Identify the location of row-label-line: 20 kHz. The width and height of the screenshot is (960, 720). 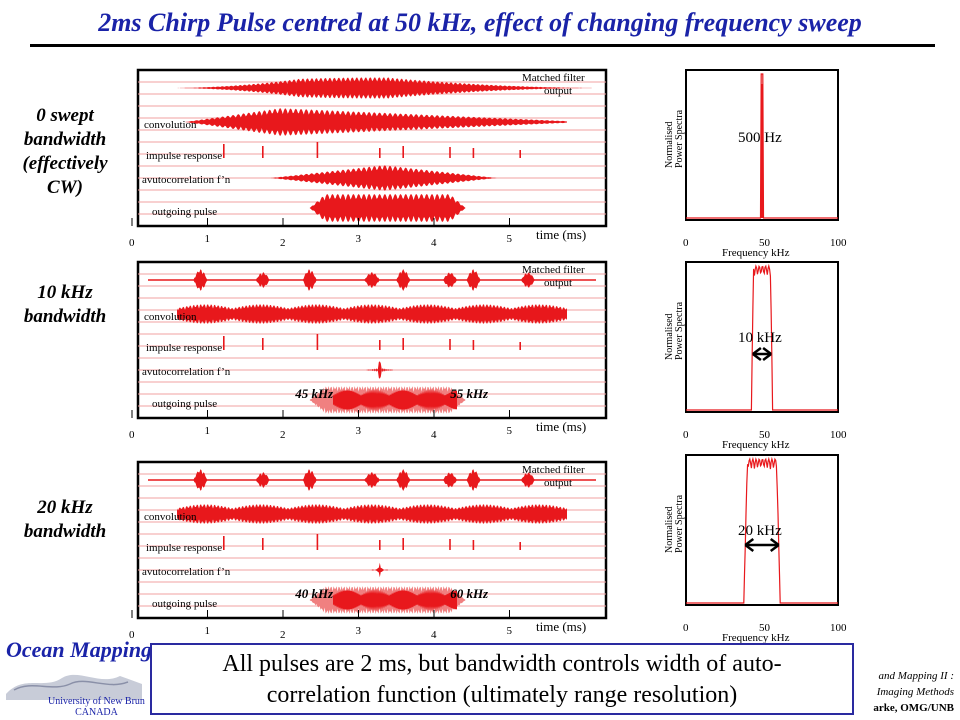
(65, 507).